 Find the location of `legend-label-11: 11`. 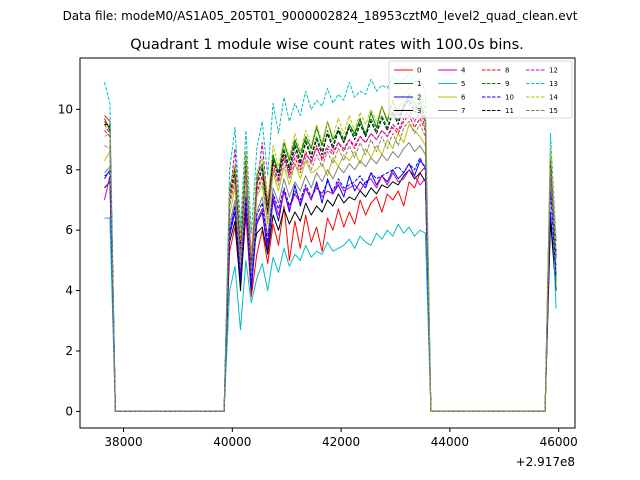

legend-label-11: 11 is located at coordinates (509, 111).